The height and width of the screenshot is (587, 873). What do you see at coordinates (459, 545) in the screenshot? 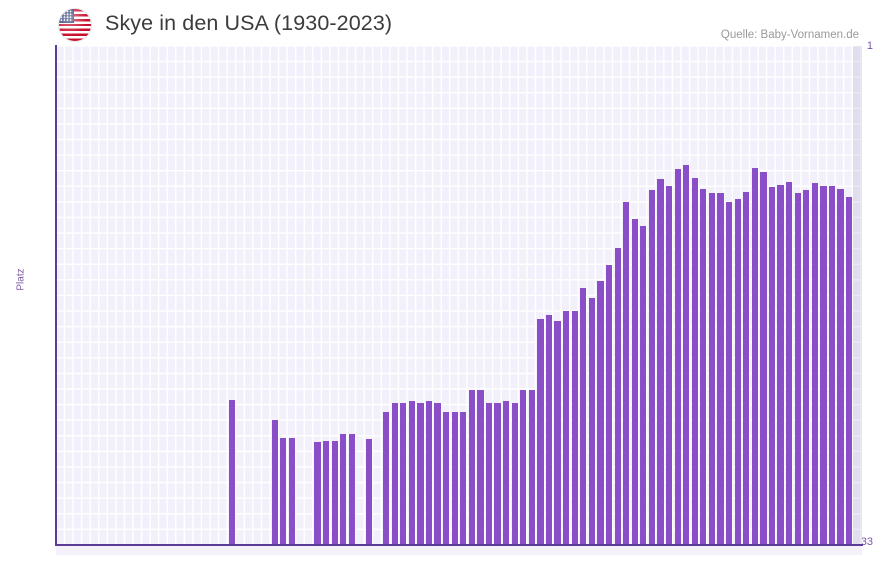
I see `x-axis-line` at bounding box center [459, 545].